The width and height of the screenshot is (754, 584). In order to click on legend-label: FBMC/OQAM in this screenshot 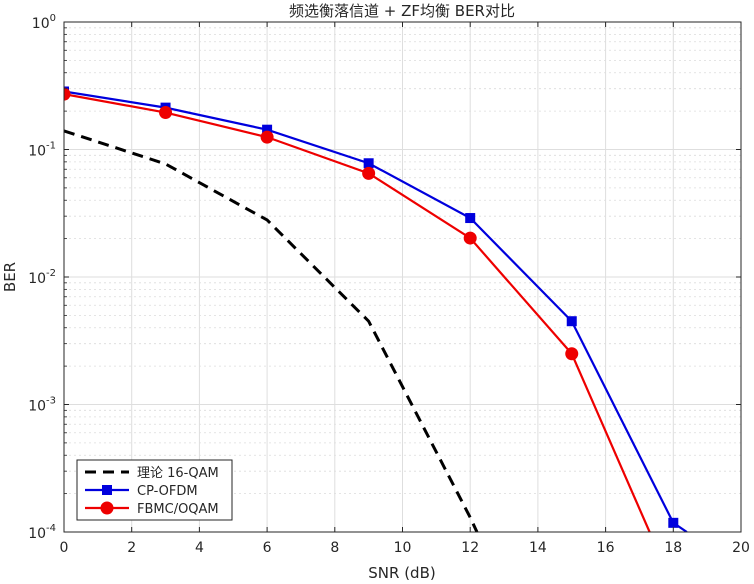, I will do `click(178, 509)`.